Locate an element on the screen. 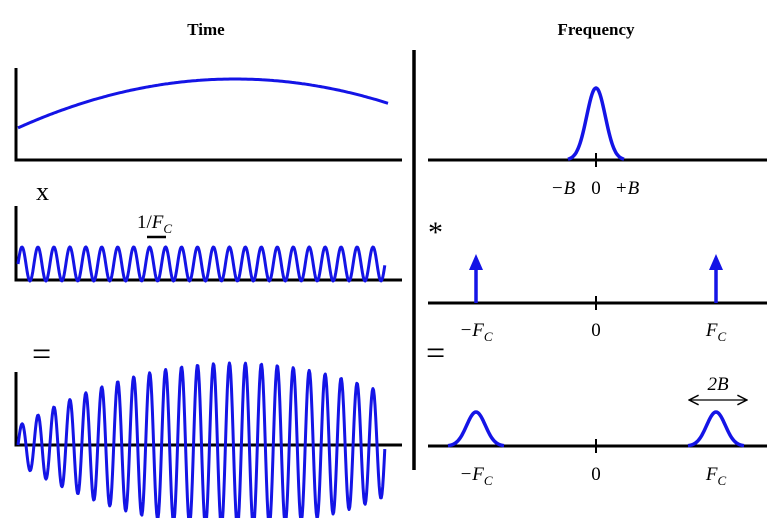 The image size is (774, 518). neg-b-label: −B is located at coordinates (563, 188).